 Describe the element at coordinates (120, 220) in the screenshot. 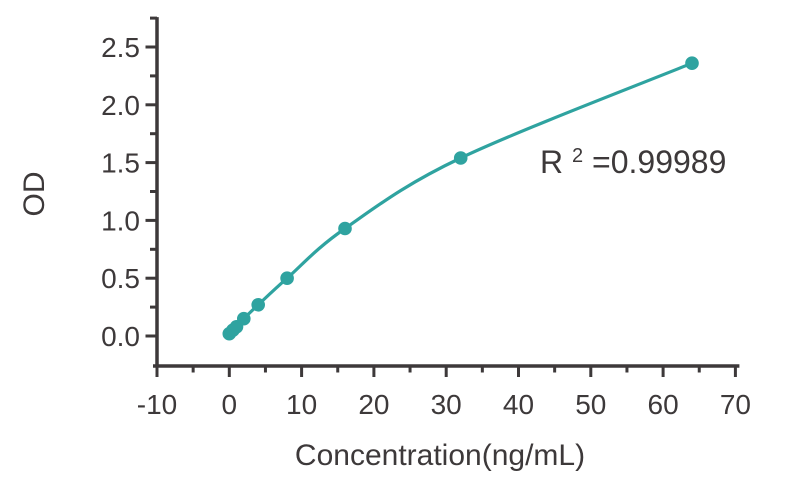

I see `y-tick-label: 1.0` at that location.